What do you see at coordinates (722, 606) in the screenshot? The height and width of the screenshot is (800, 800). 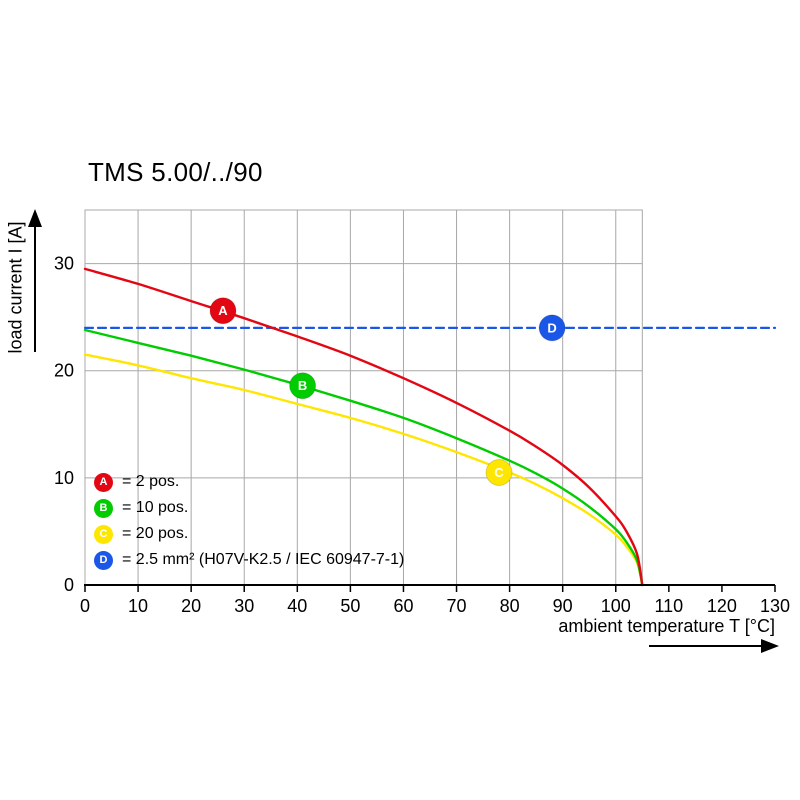 I see `x-tick-label: 120` at bounding box center [722, 606].